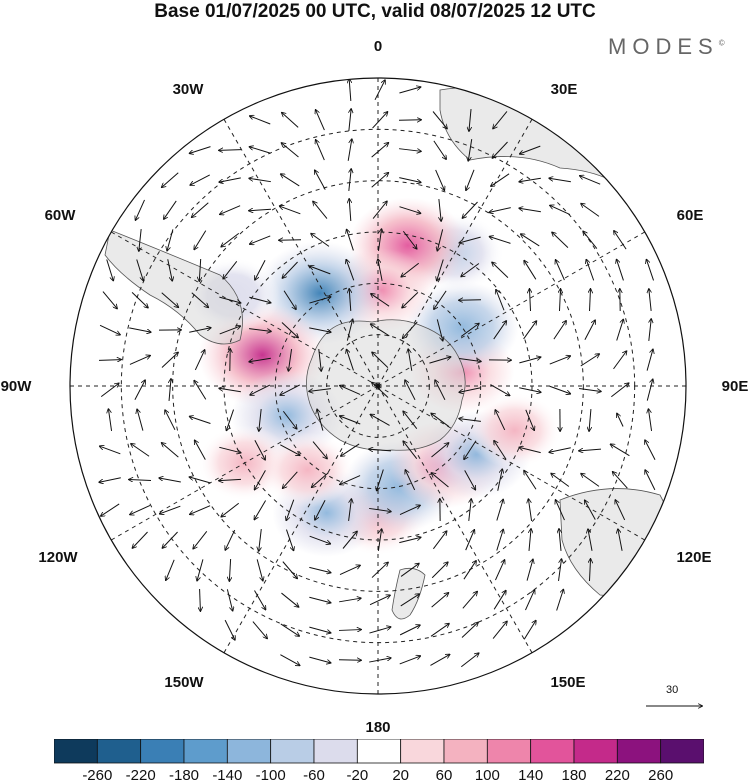  I want to click on lon-label-150w: 150W, so click(184, 682).